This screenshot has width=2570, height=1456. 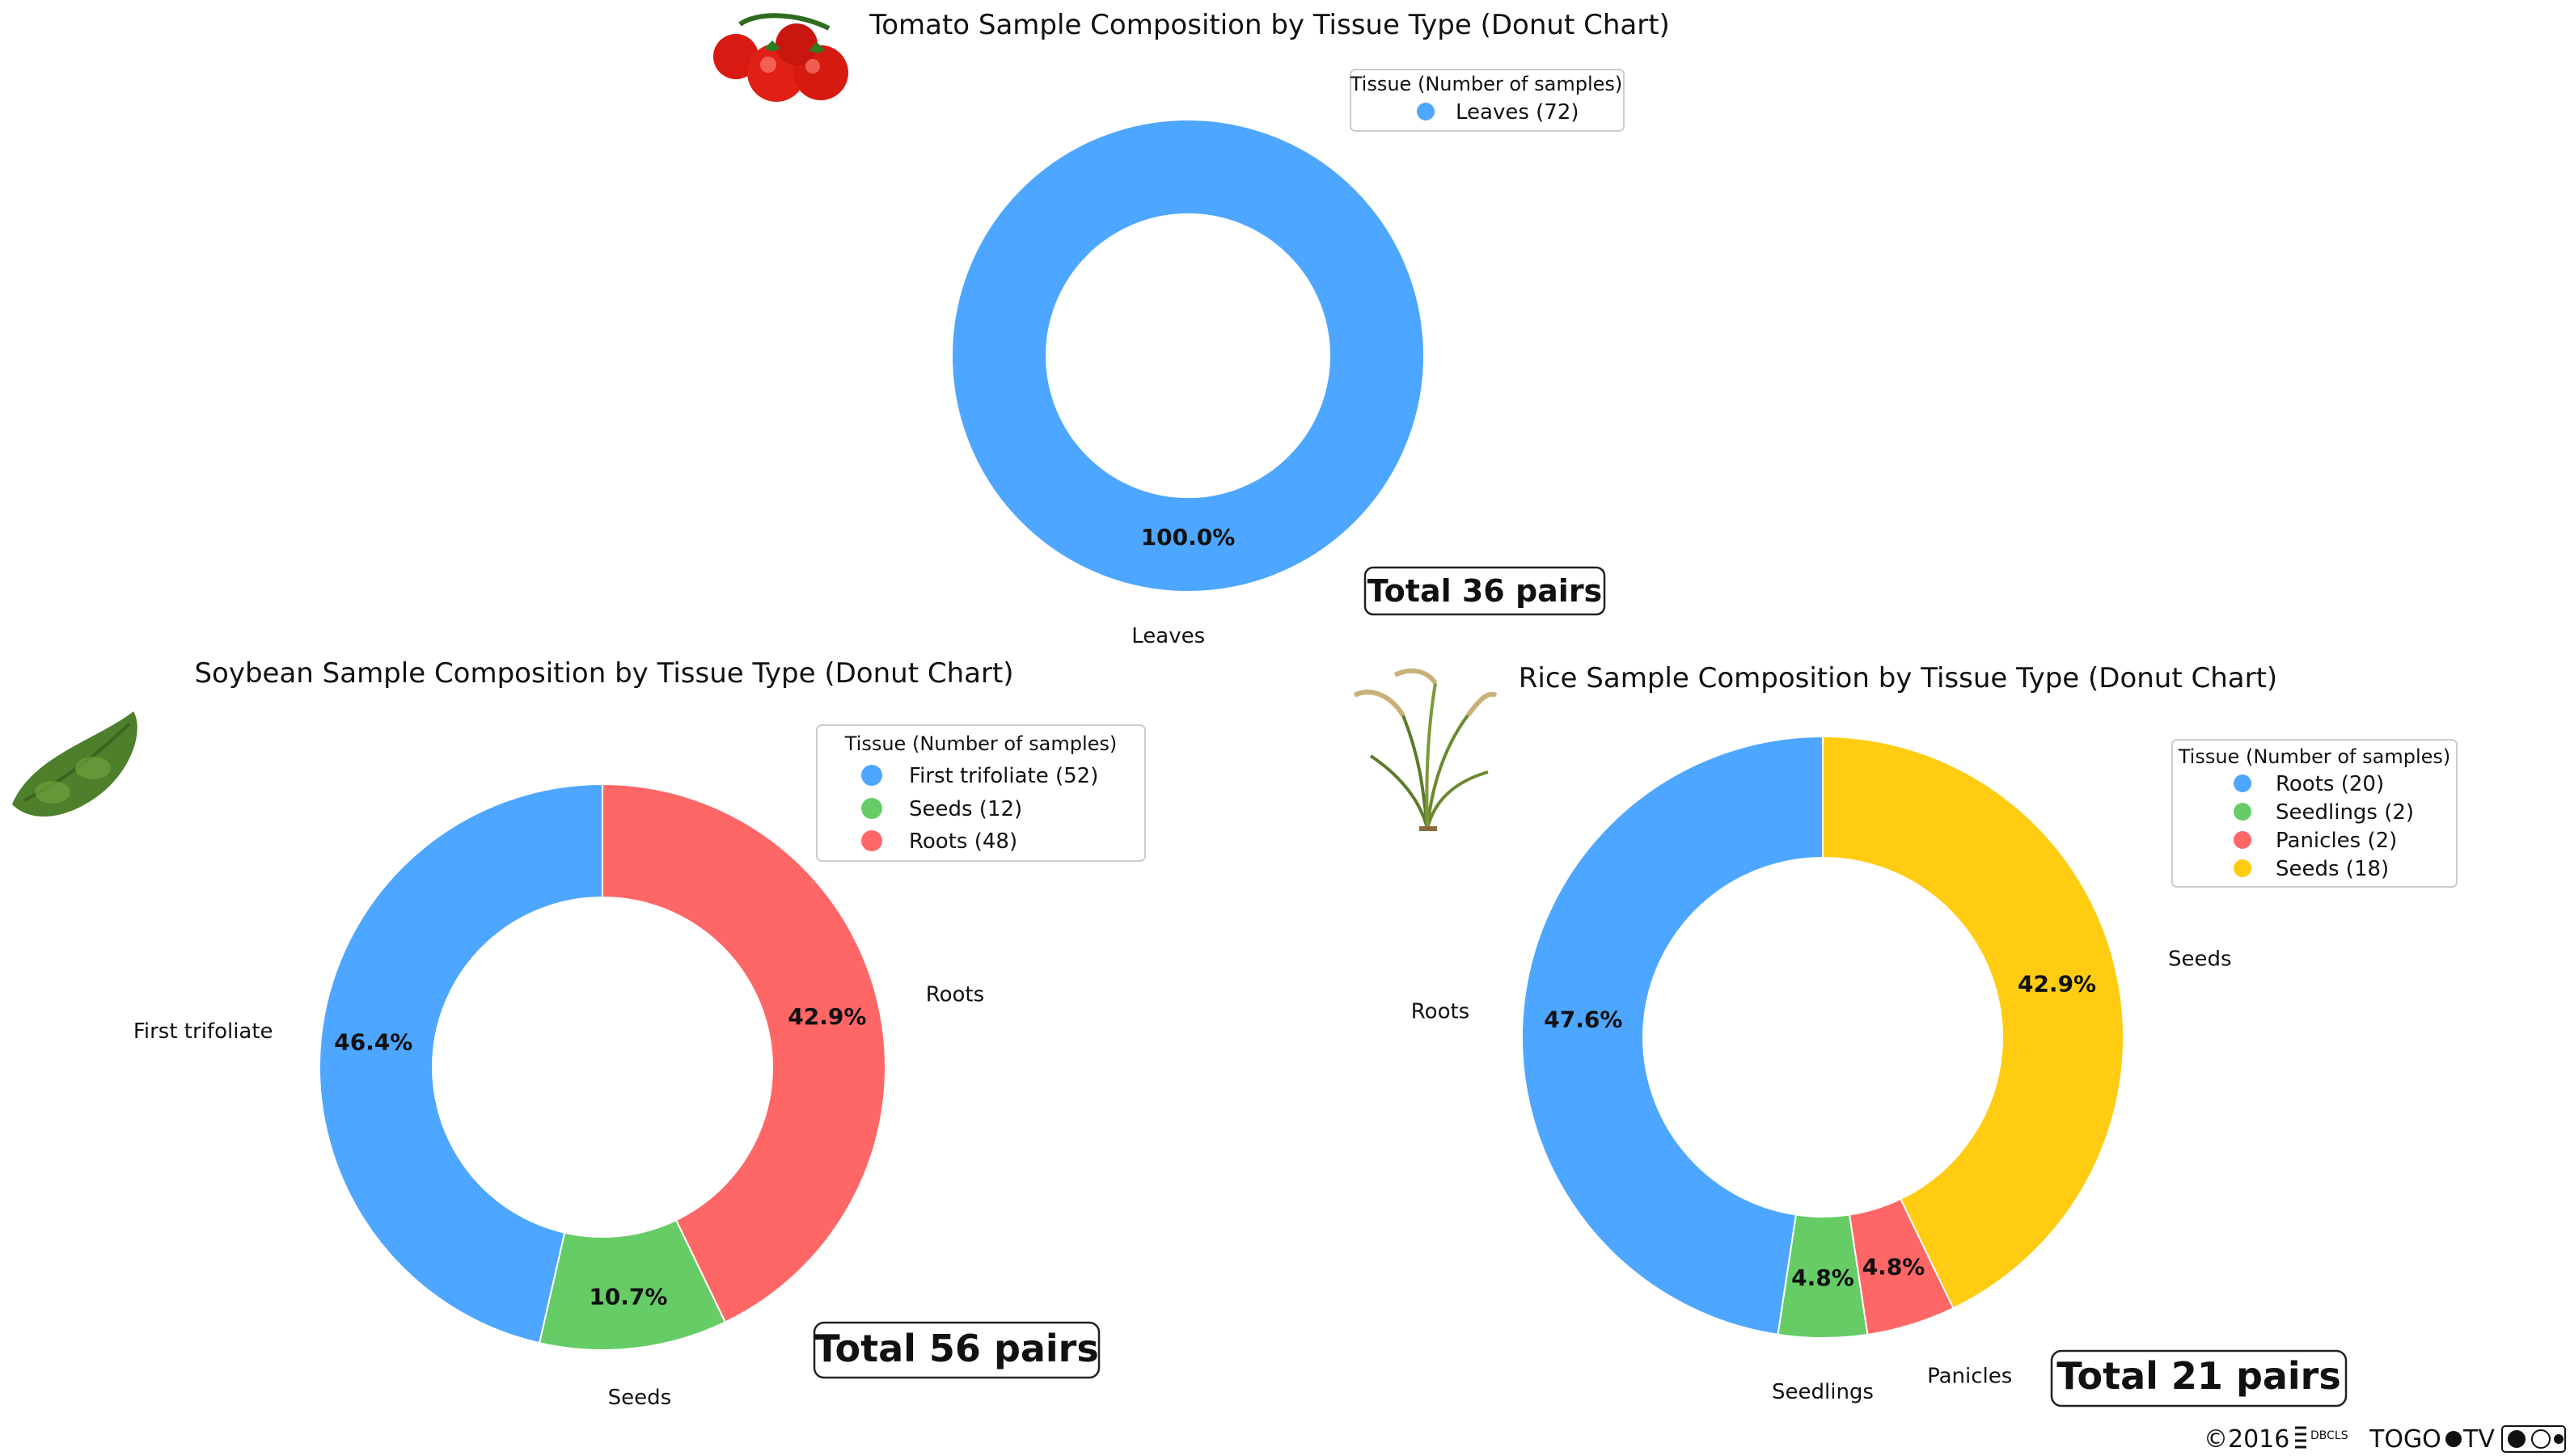 What do you see at coordinates (1973, 1022) in the screenshot?
I see `donut-slice-seeds` at bounding box center [1973, 1022].